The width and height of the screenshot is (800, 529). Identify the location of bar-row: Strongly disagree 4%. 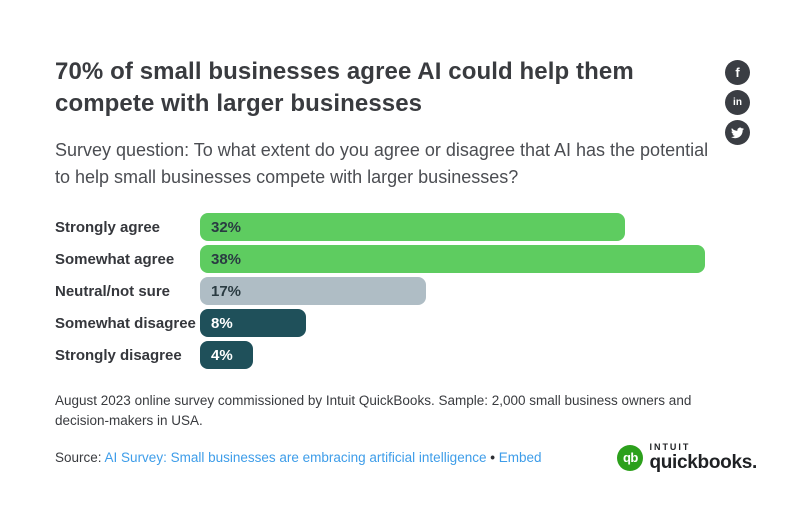
(380, 355).